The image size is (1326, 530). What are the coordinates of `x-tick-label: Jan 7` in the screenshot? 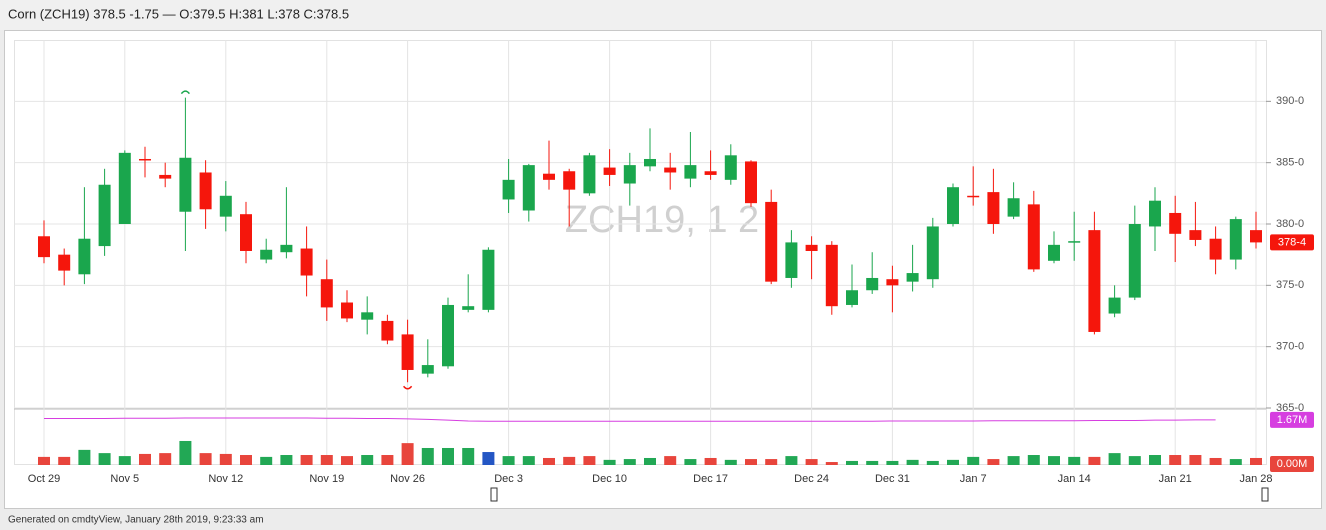 It's located at (973, 479).